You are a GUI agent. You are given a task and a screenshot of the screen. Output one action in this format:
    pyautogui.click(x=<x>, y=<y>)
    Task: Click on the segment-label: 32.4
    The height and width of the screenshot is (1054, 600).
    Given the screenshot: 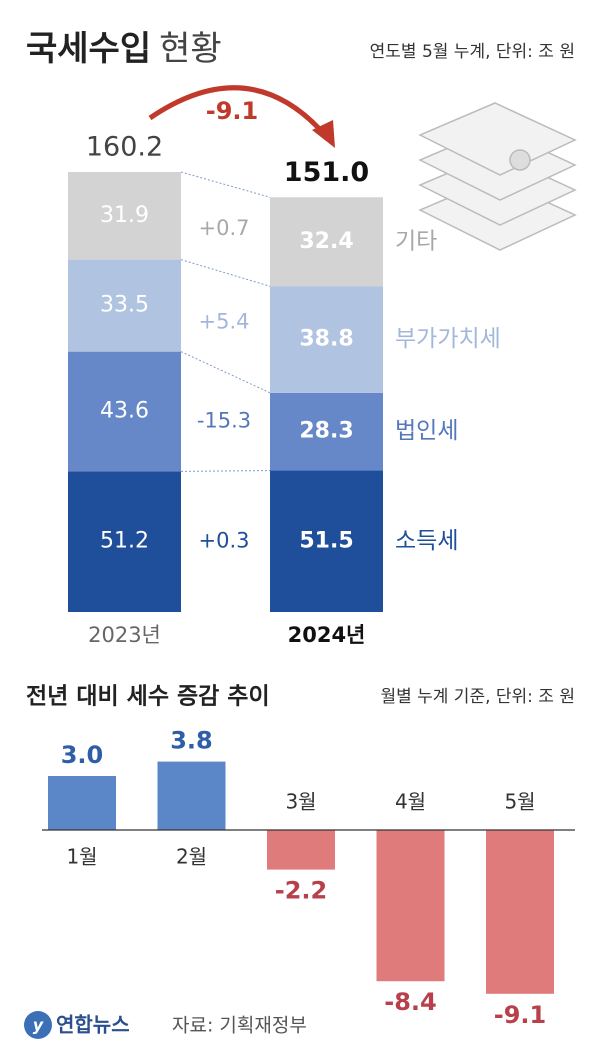 What is the action you would take?
    pyautogui.click(x=326, y=241)
    